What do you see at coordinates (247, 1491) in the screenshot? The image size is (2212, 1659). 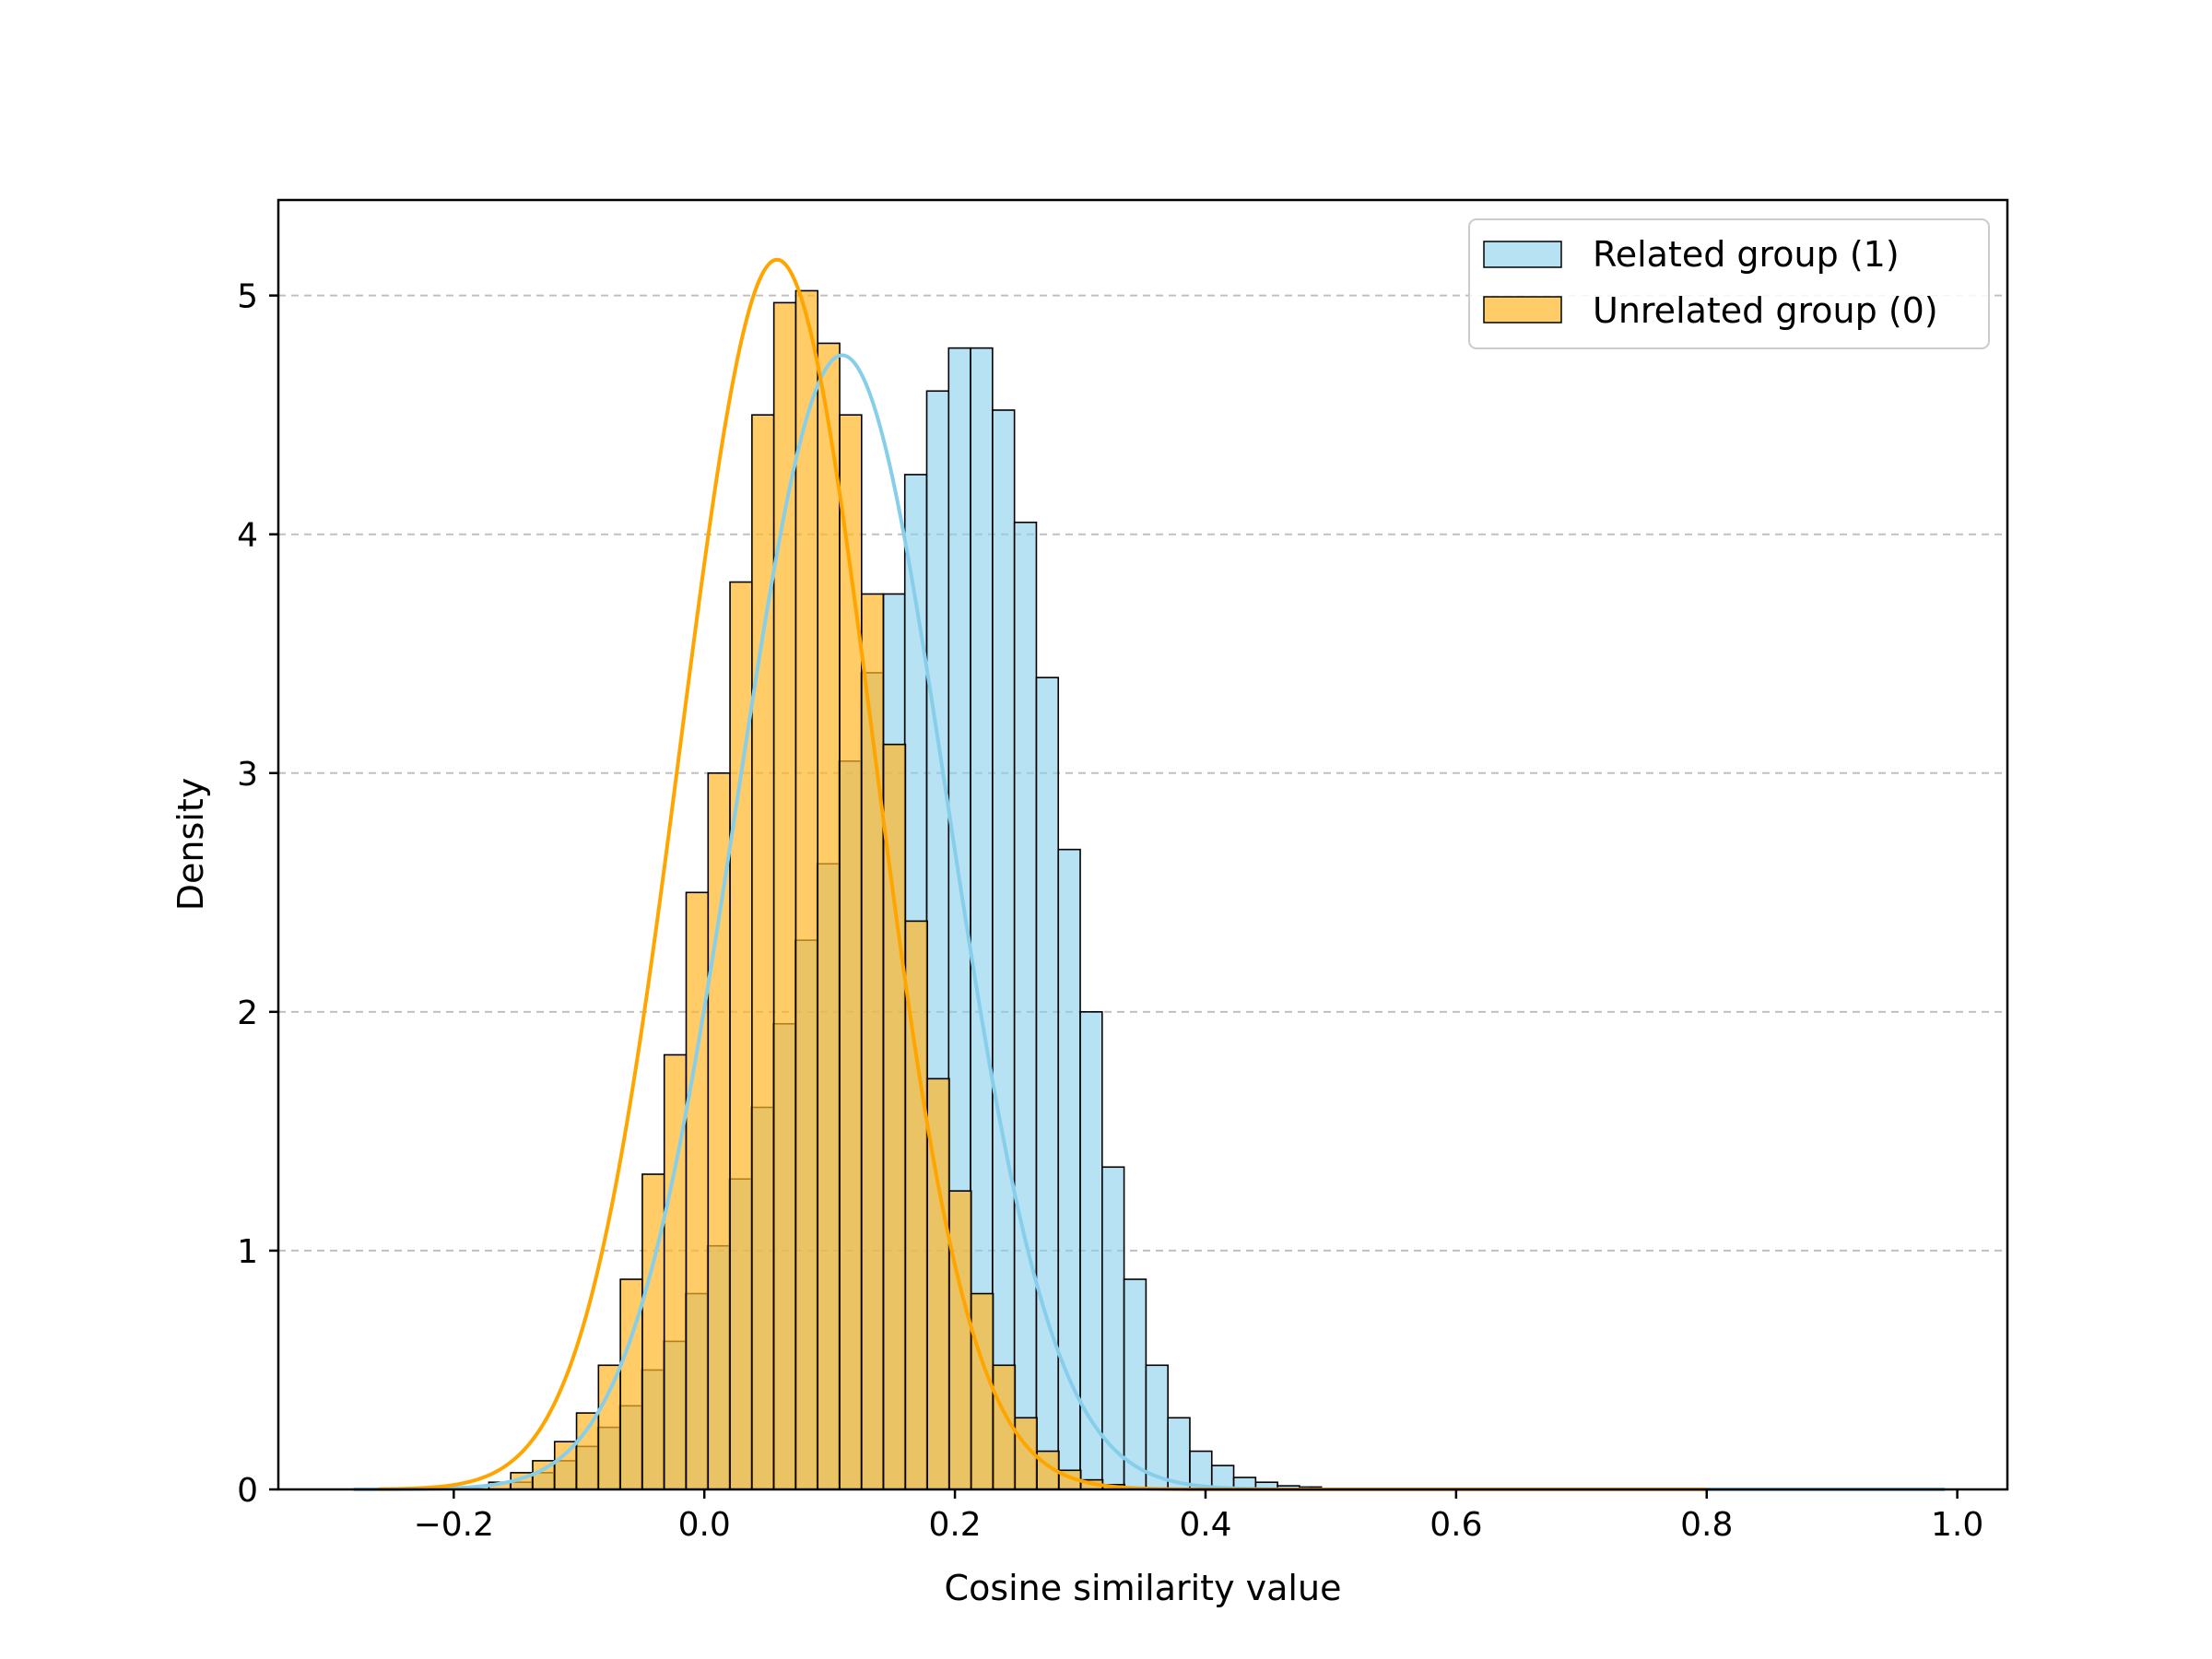 I see `y-tick-label: 0` at bounding box center [247, 1491].